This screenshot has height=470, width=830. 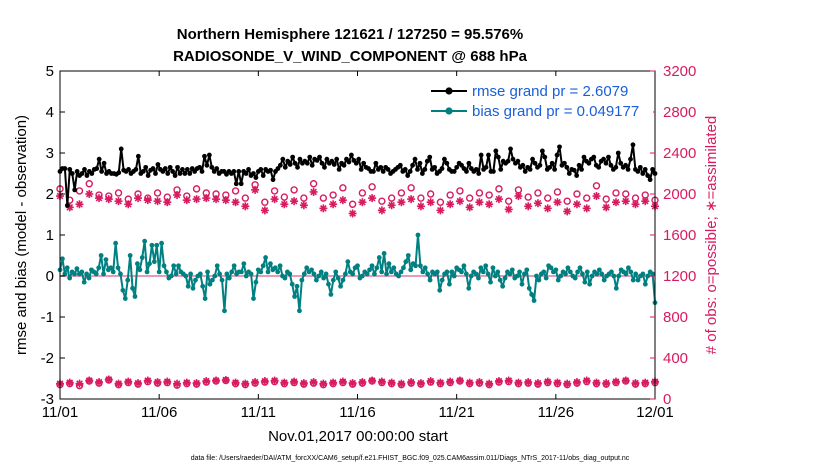 What do you see at coordinates (679, 235) in the screenshot?
I see `y-right-tick-label: 1600` at bounding box center [679, 235].